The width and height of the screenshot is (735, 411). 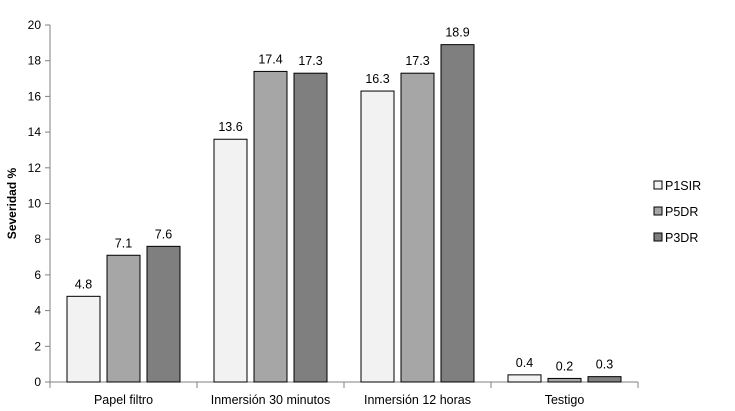 What do you see at coordinates (12, 203) in the screenshot?
I see `y-axis-title: Severidad %` at bounding box center [12, 203].